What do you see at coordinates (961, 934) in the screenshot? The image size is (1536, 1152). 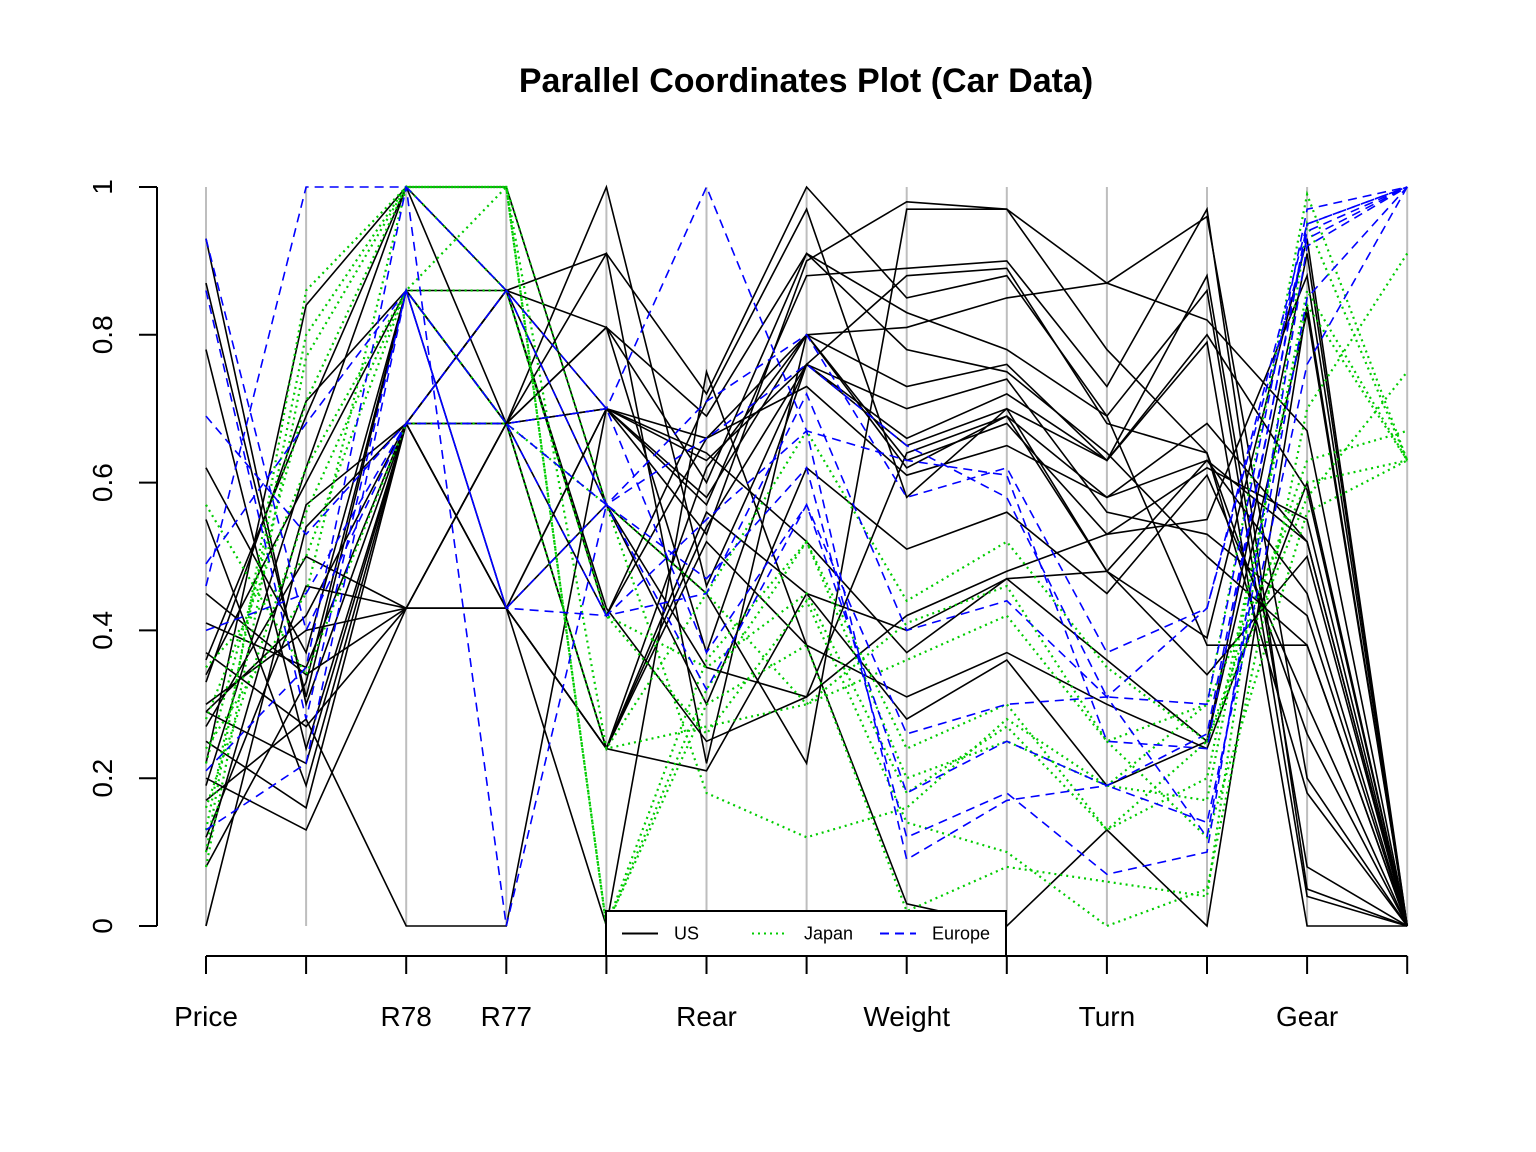 I see `legend-label-europe: Europe` at bounding box center [961, 934].